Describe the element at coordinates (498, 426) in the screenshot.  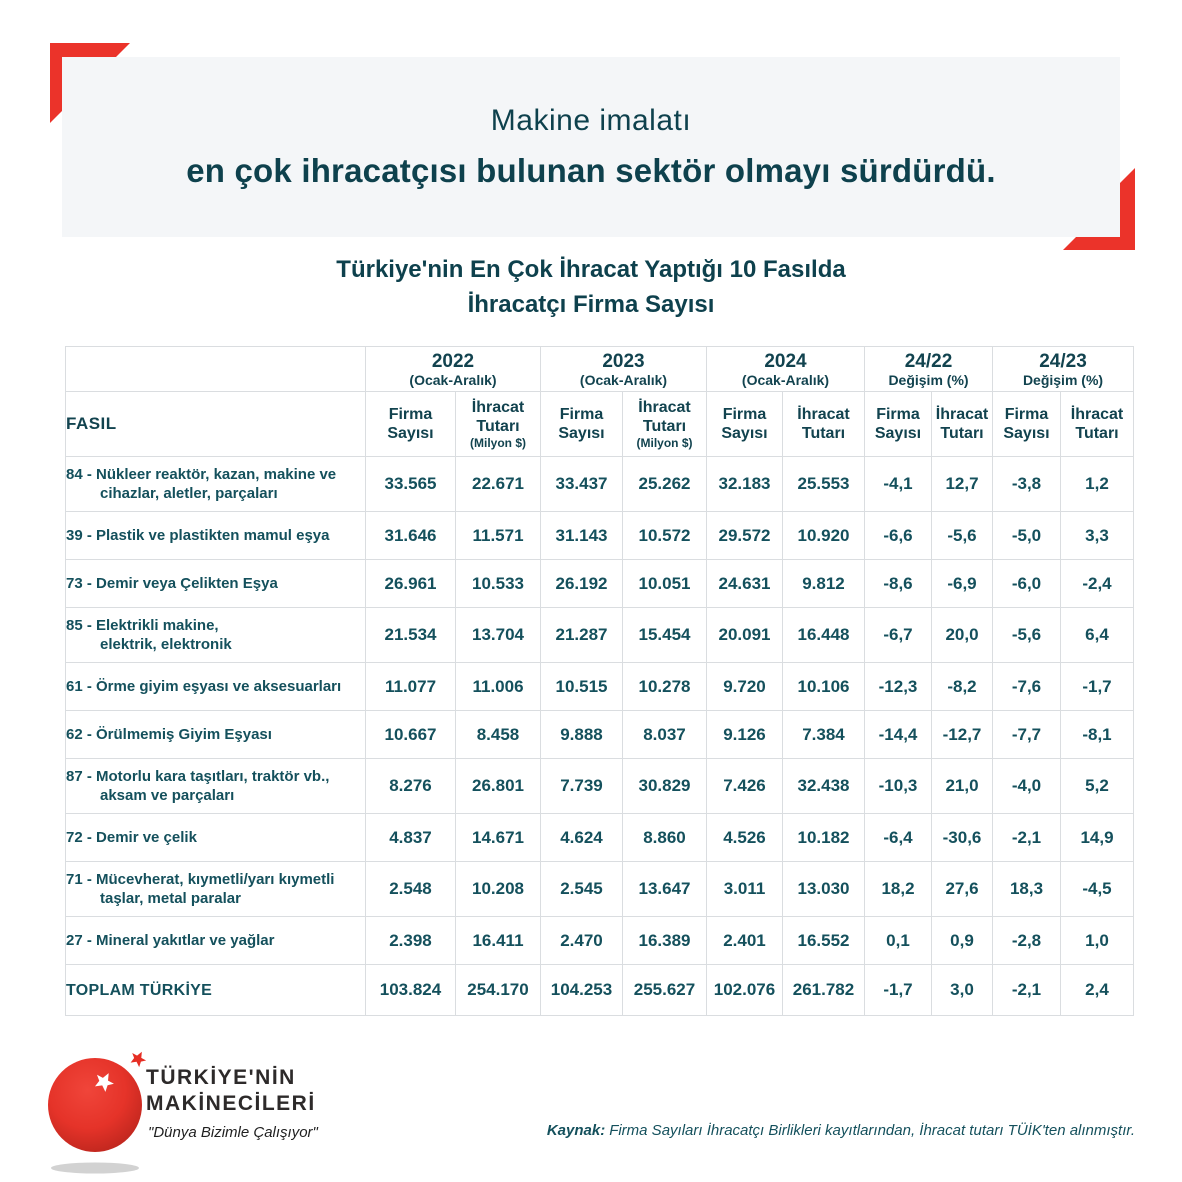
I see `column-header-line2: Tutarı` at that location.